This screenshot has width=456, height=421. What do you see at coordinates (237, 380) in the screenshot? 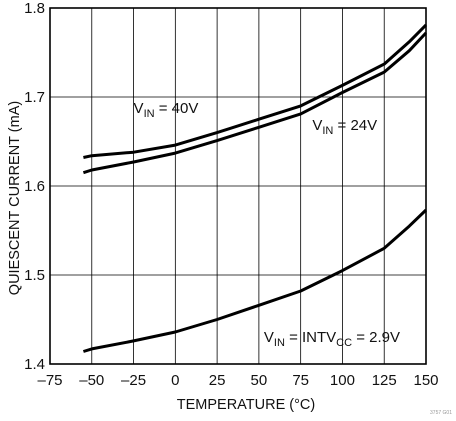
I see `x-tick-labels: –75 –50 –25 0 25 50 75 100 125 150` at bounding box center [237, 380].